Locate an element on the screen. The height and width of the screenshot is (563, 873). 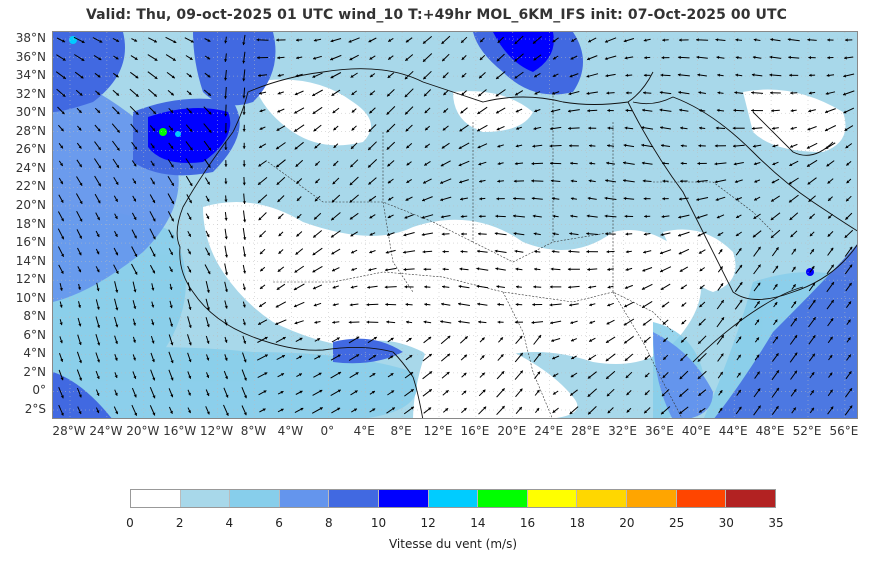
lon-label: 32°E is located at coordinates (622, 431).